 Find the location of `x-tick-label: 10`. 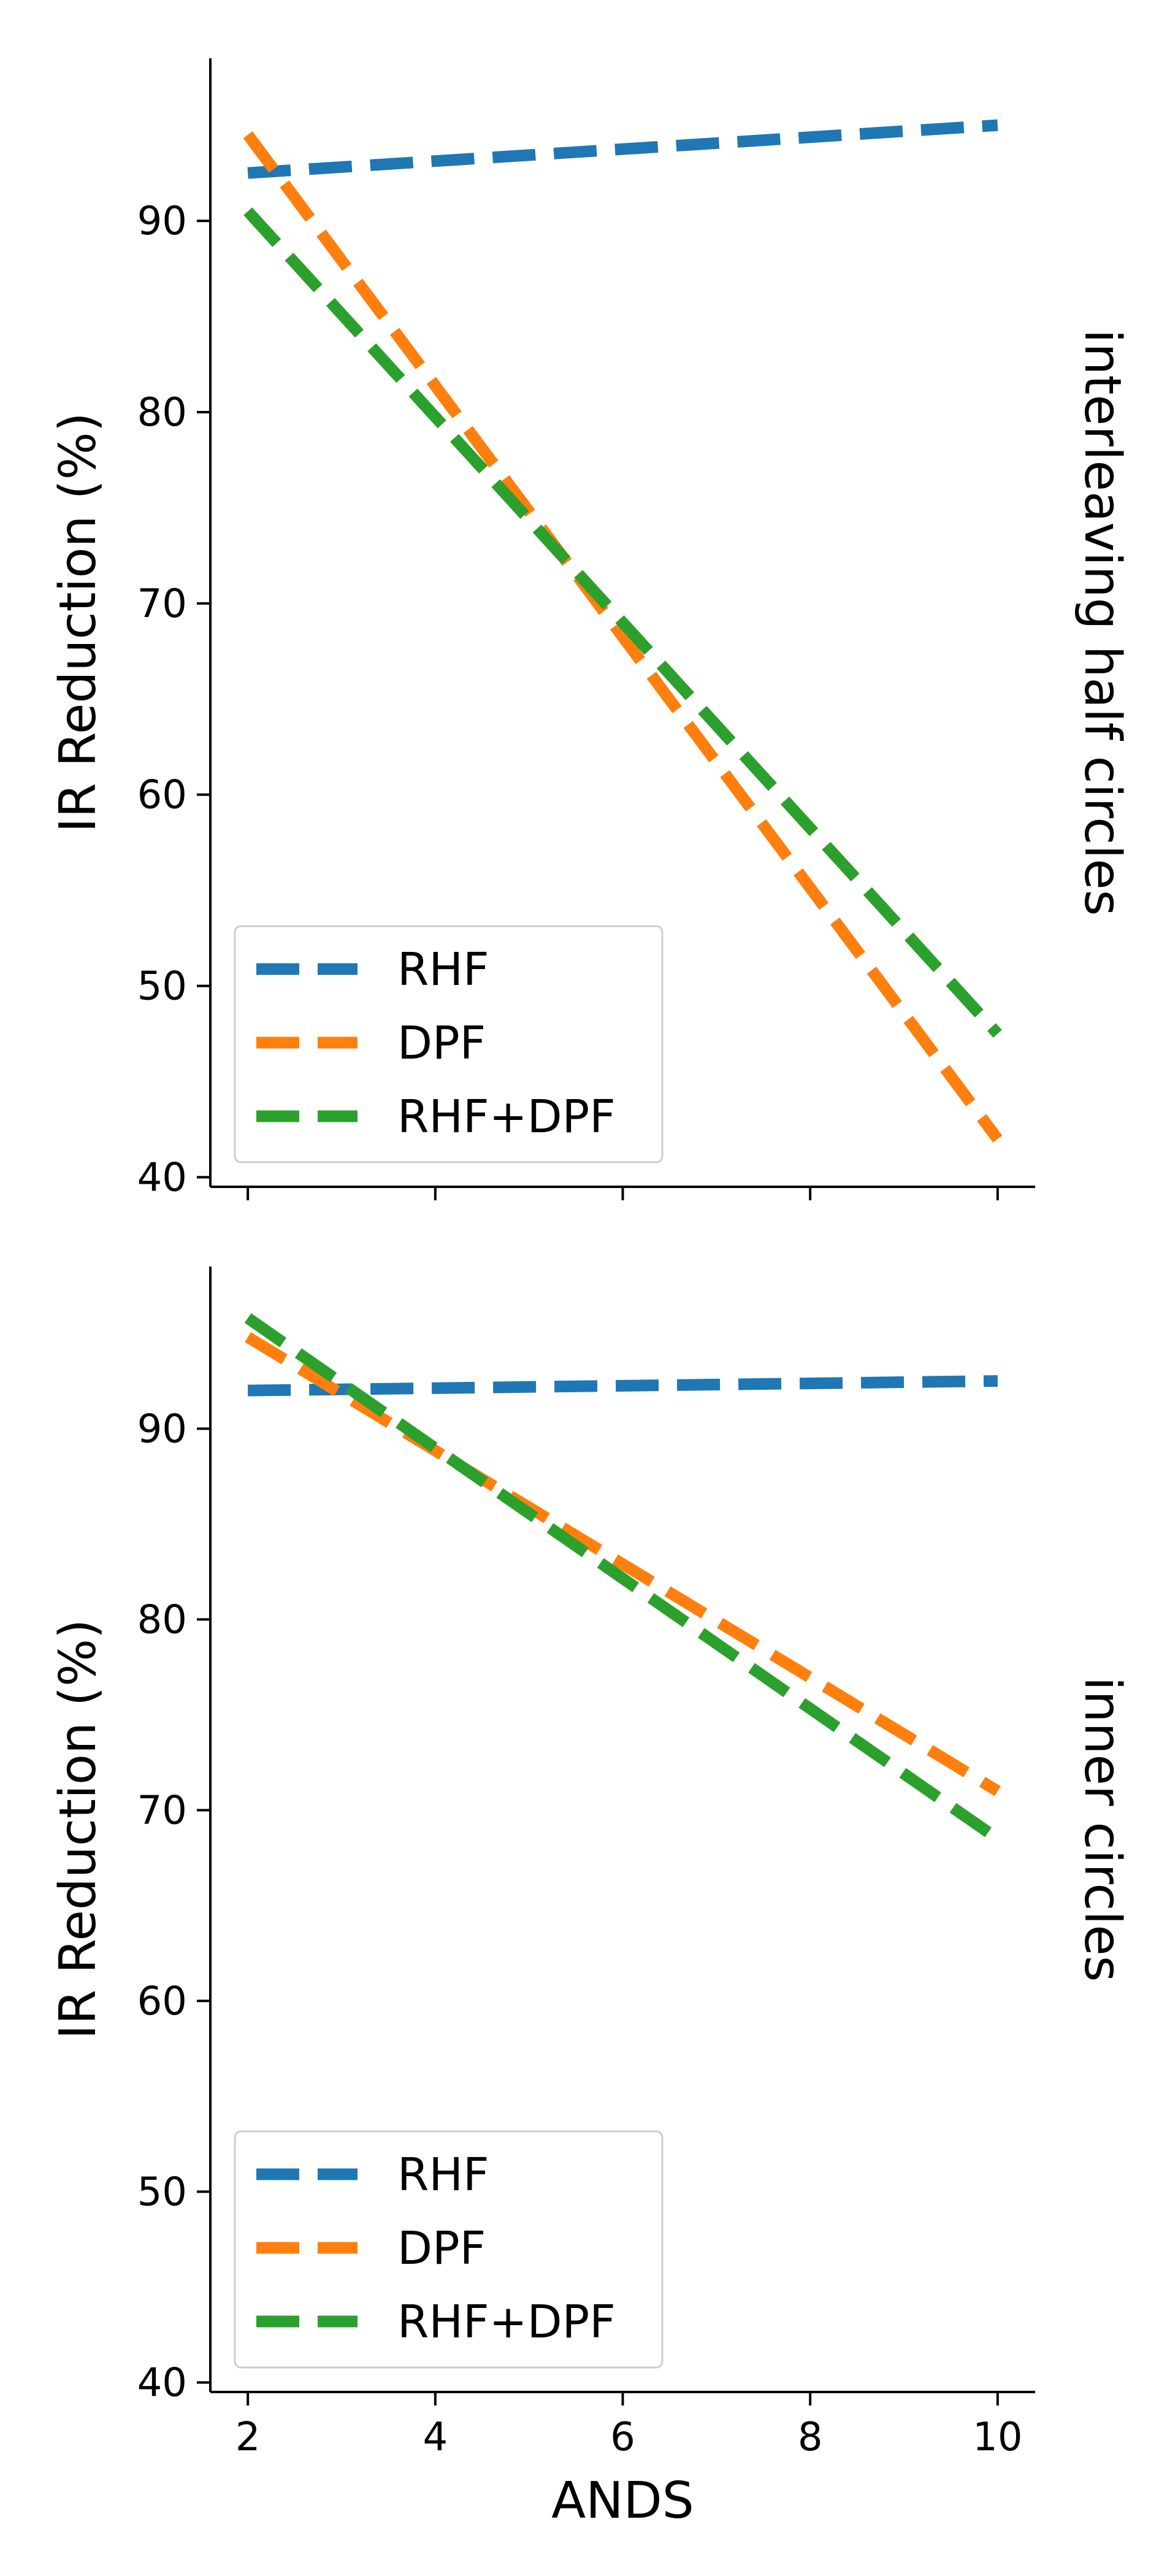

x-tick-label: 10 is located at coordinates (998, 2437).